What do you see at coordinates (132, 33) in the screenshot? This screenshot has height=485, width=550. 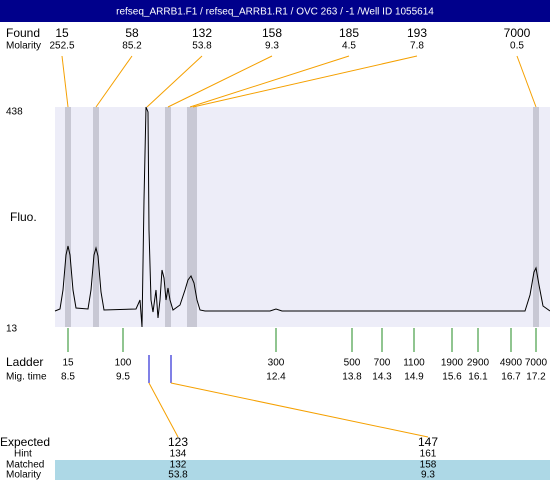 I see `peak-size: 58` at bounding box center [132, 33].